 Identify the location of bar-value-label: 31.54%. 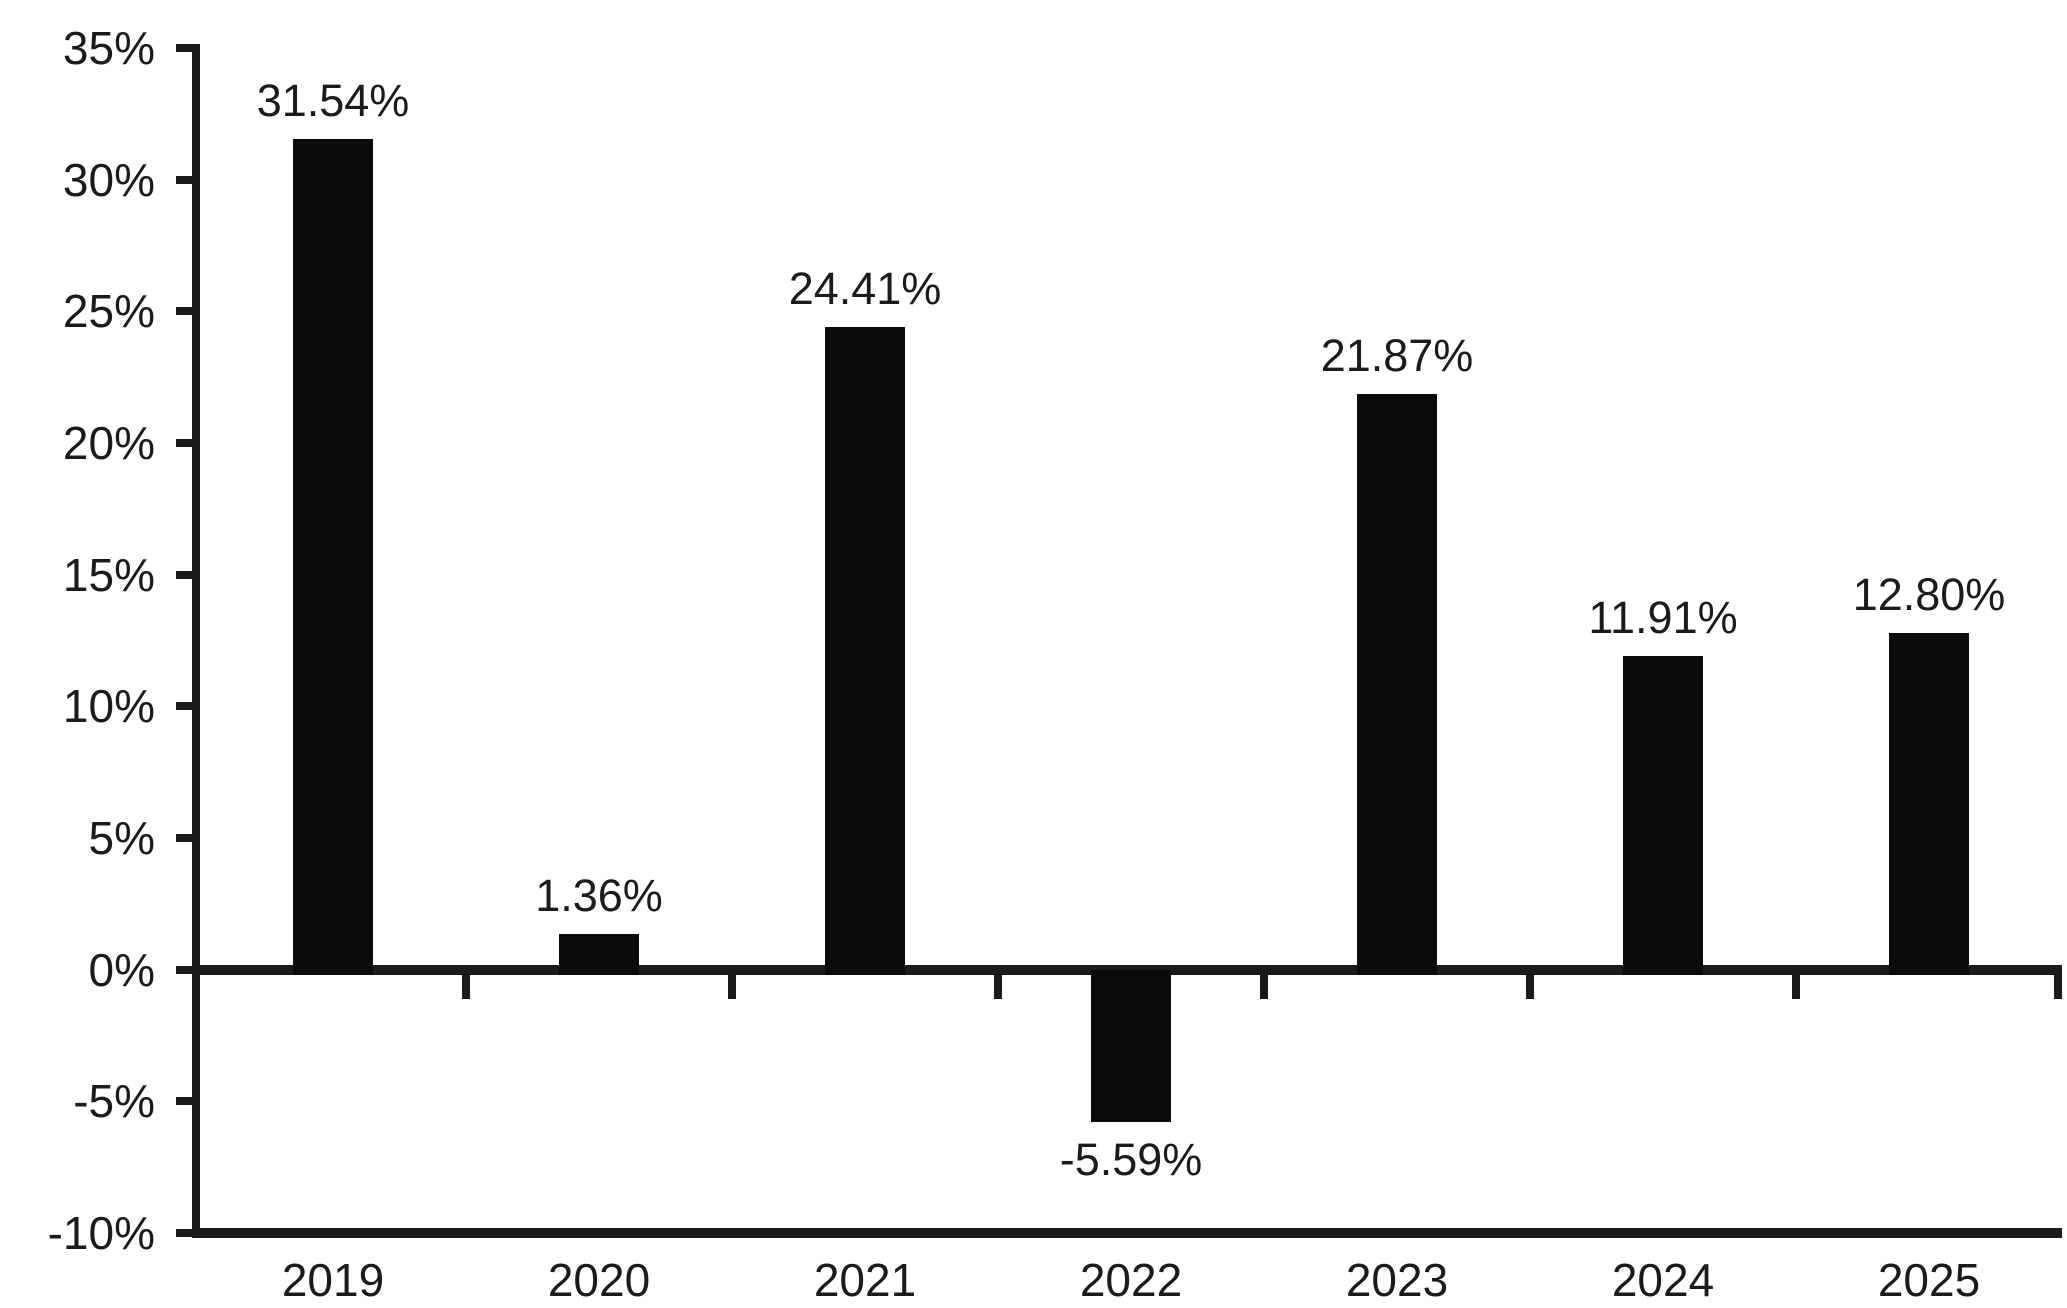
(333, 101).